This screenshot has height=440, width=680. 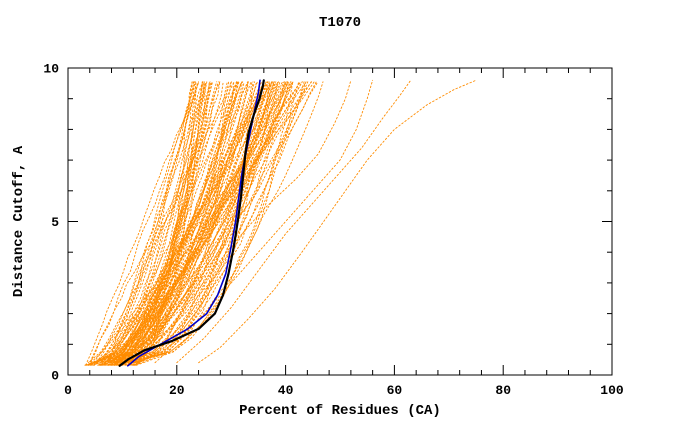 I want to click on x-tick-label: 80, so click(x=503, y=390).